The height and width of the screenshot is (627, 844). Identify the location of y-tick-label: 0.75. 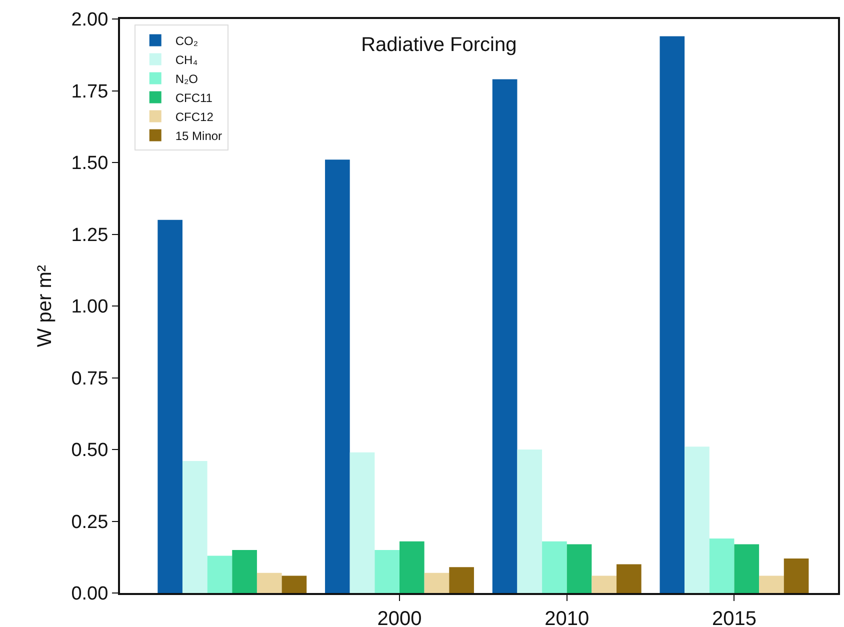
(89, 379).